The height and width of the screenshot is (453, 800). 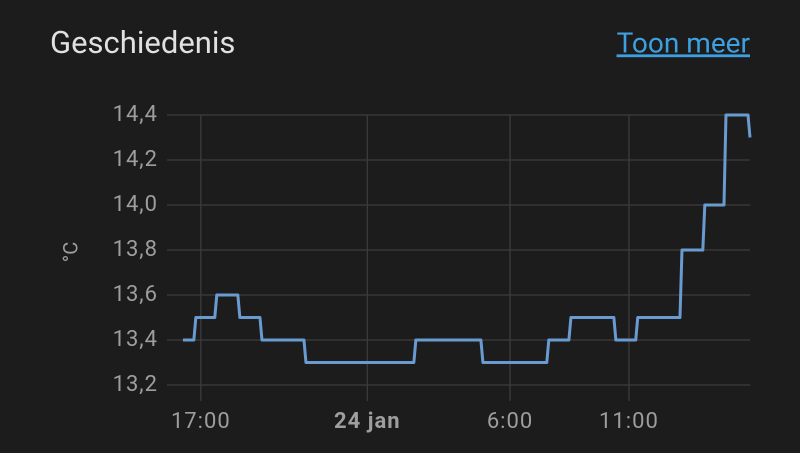 I want to click on y-tick-label: 13,6, so click(x=135, y=294).